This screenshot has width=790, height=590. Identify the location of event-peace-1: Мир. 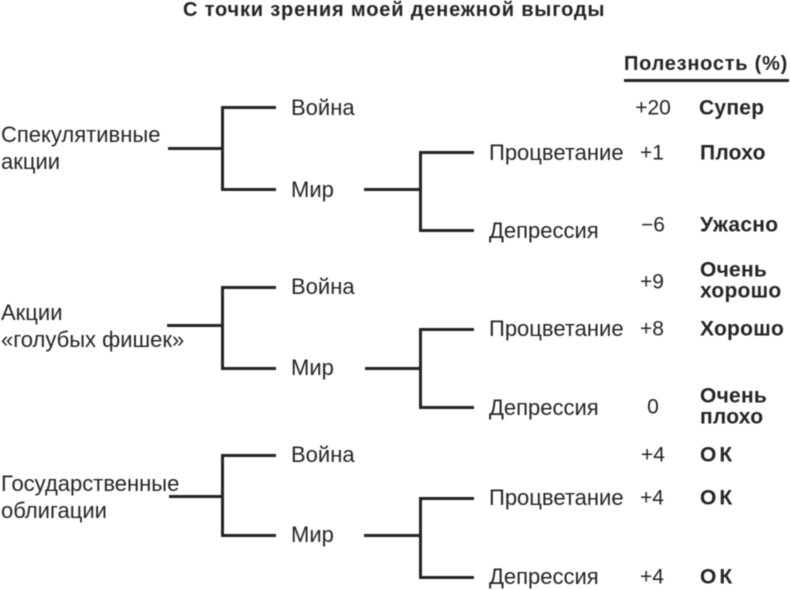
(312, 189).